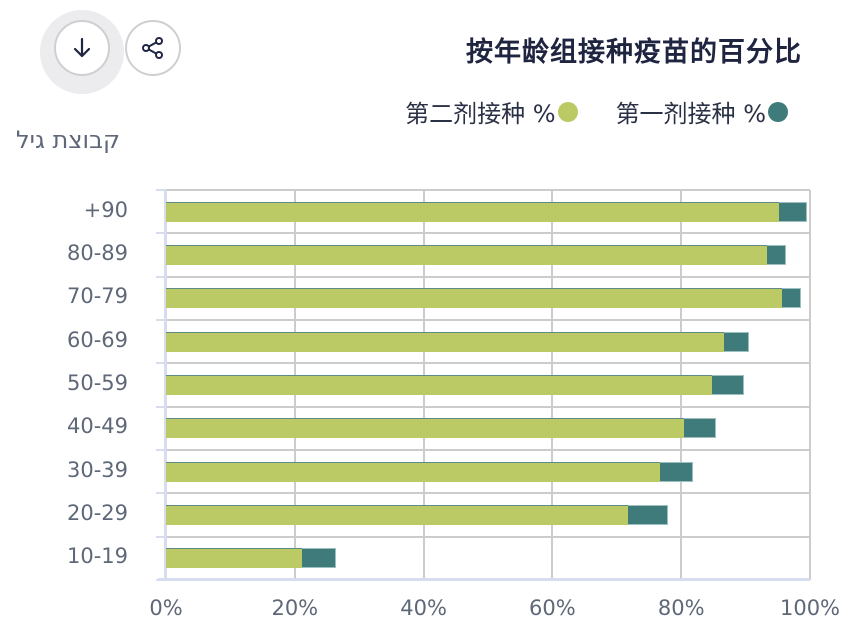 The width and height of the screenshot is (858, 634). Describe the element at coordinates (68, 140) in the screenshot. I see `y-axis-title: קבוצת גיל` at that location.